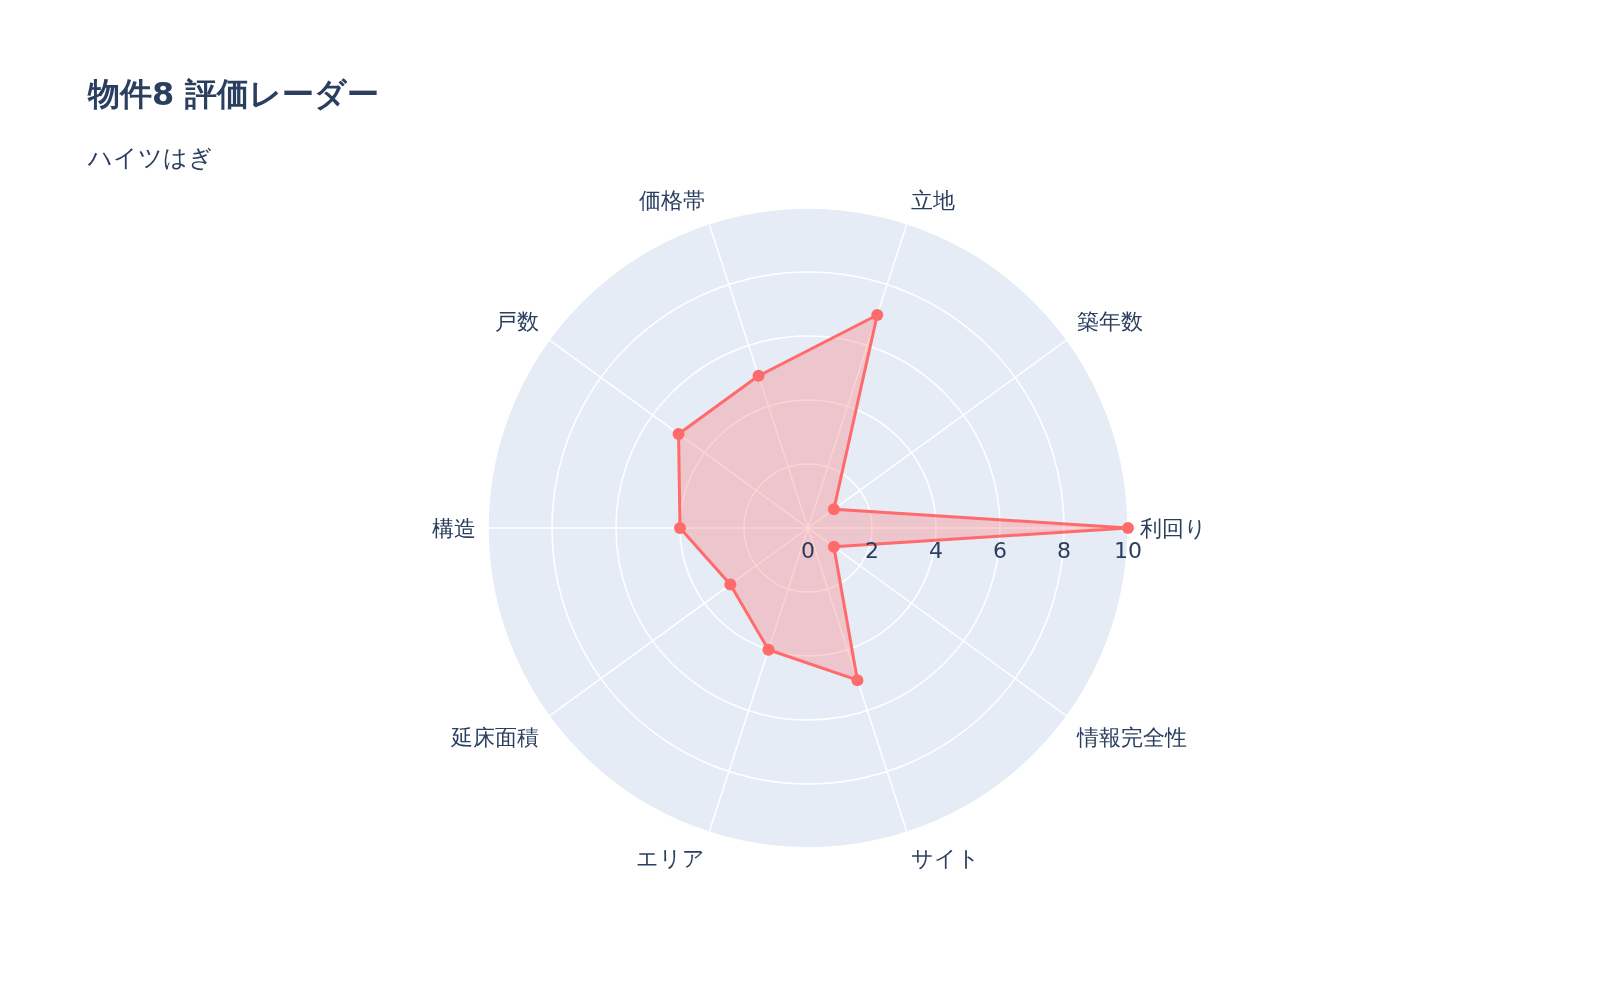  What do you see at coordinates (150, 158) in the screenshot?
I see `text: ハイツはぎ` at bounding box center [150, 158].